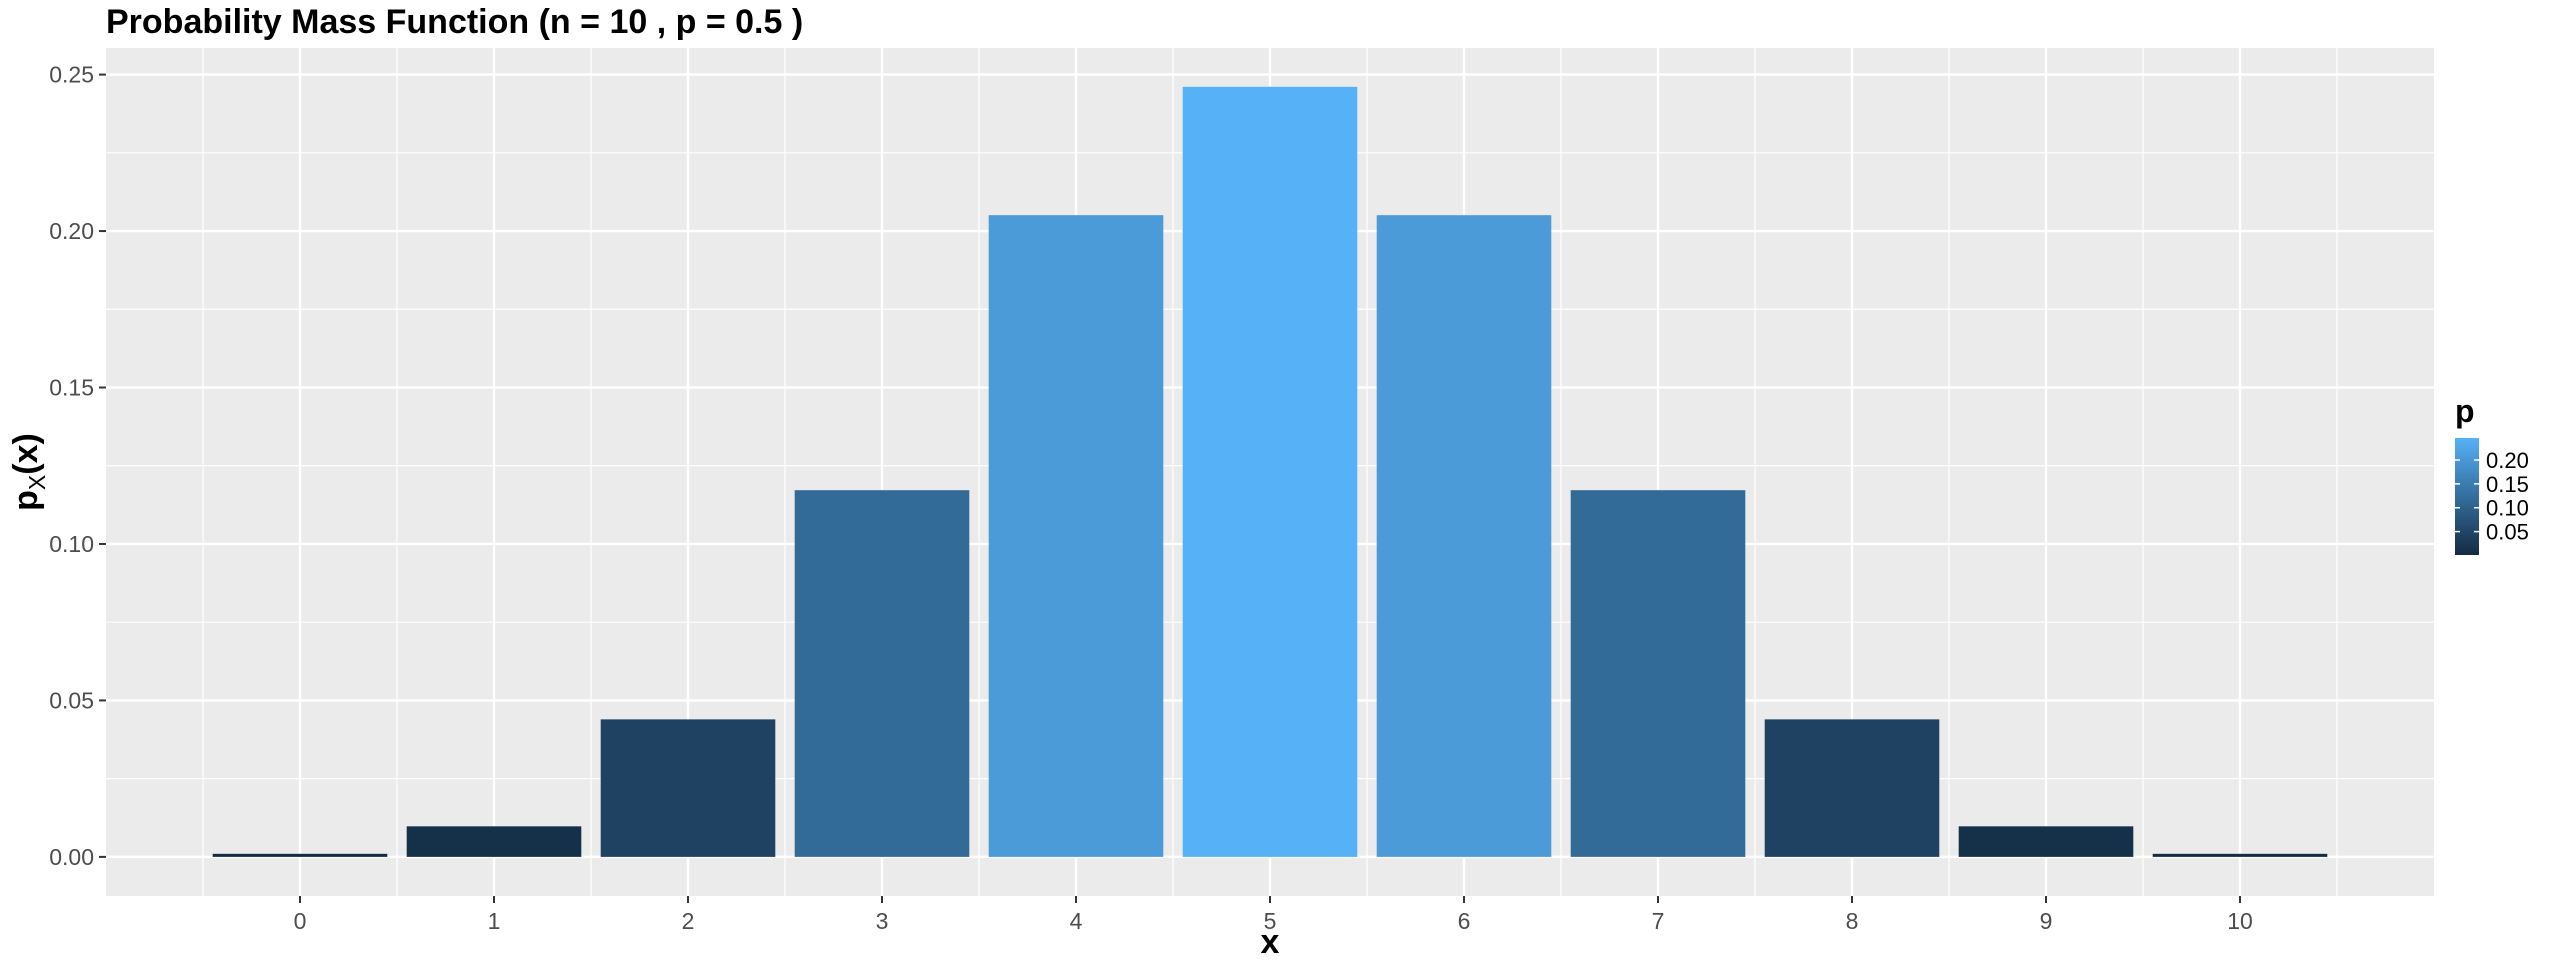 The image size is (2549, 962). Describe the element at coordinates (882, 921) in the screenshot. I see `x-tick-label-3: 3` at that location.